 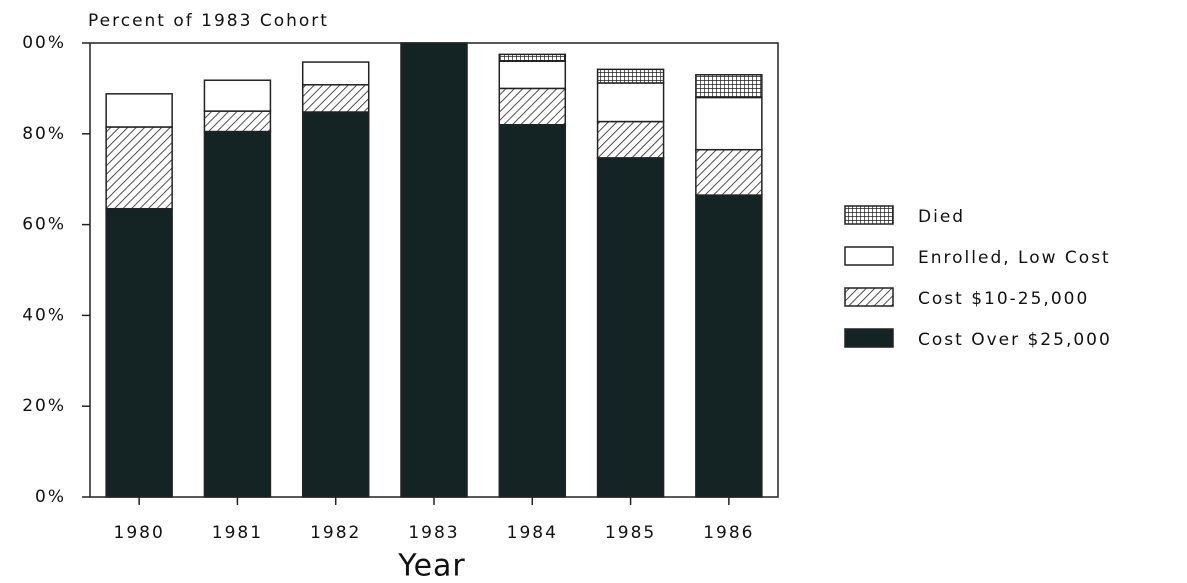 What do you see at coordinates (335, 533) in the screenshot?
I see `x-tick-label: 1982` at bounding box center [335, 533].